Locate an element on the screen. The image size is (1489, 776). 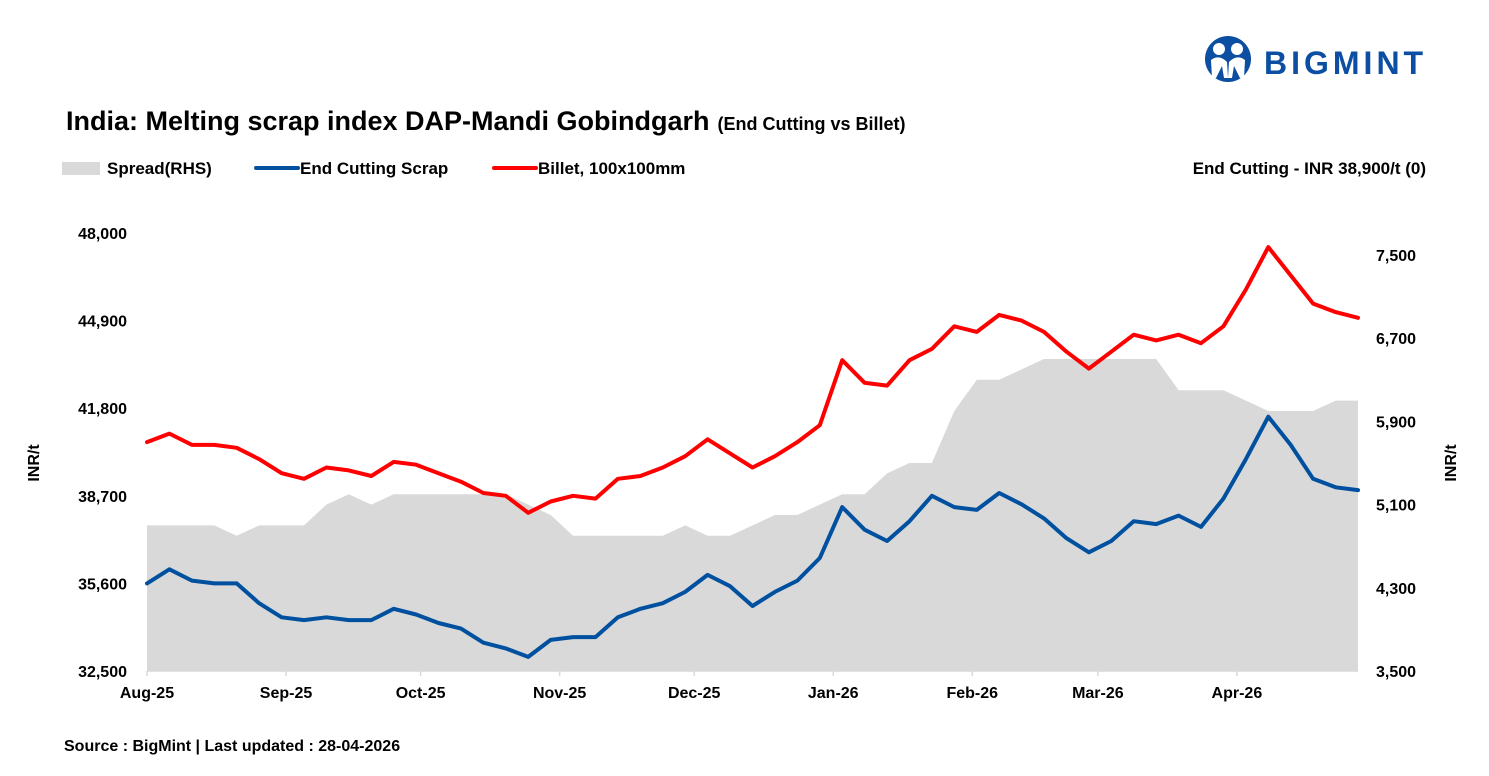
x-tick-label: Oct-25 is located at coordinates (421, 693).